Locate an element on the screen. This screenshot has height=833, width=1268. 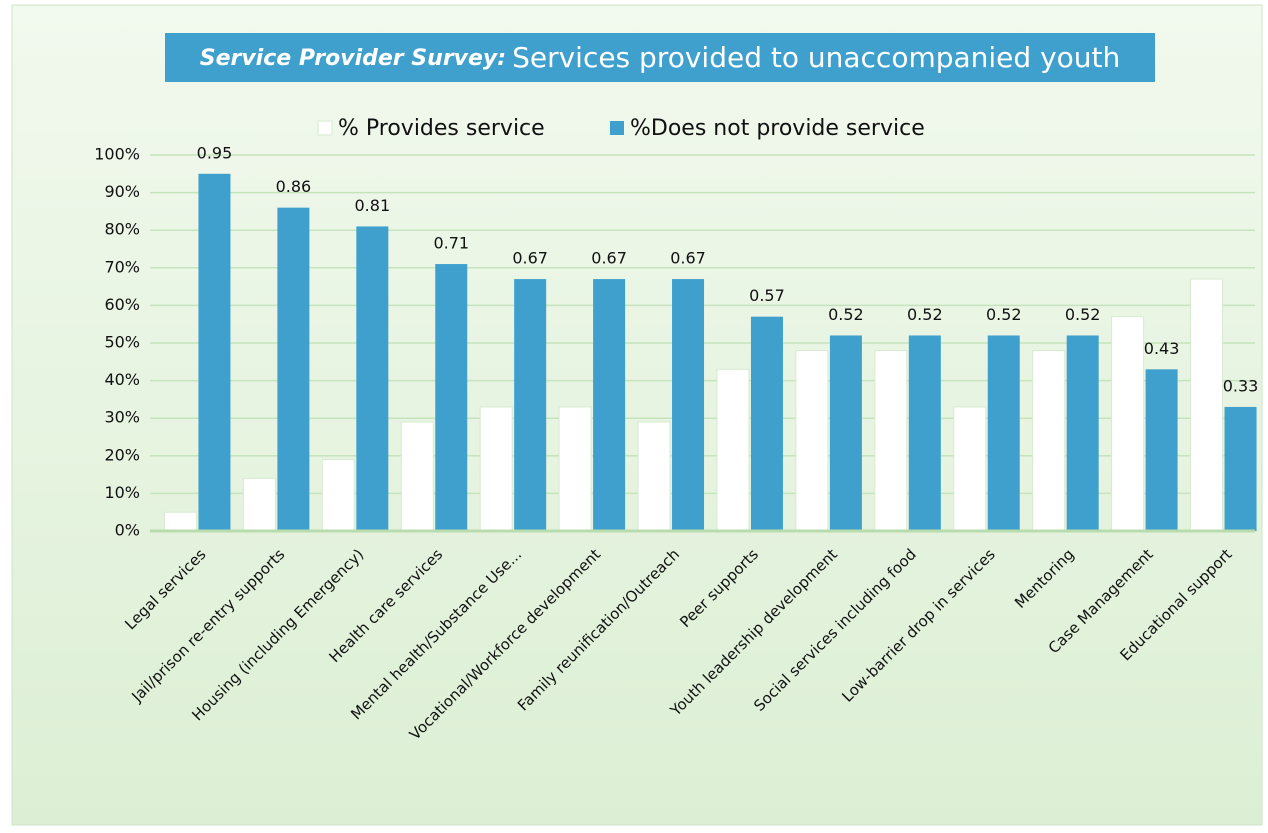
y-tick-label: 0% is located at coordinates (127, 530).